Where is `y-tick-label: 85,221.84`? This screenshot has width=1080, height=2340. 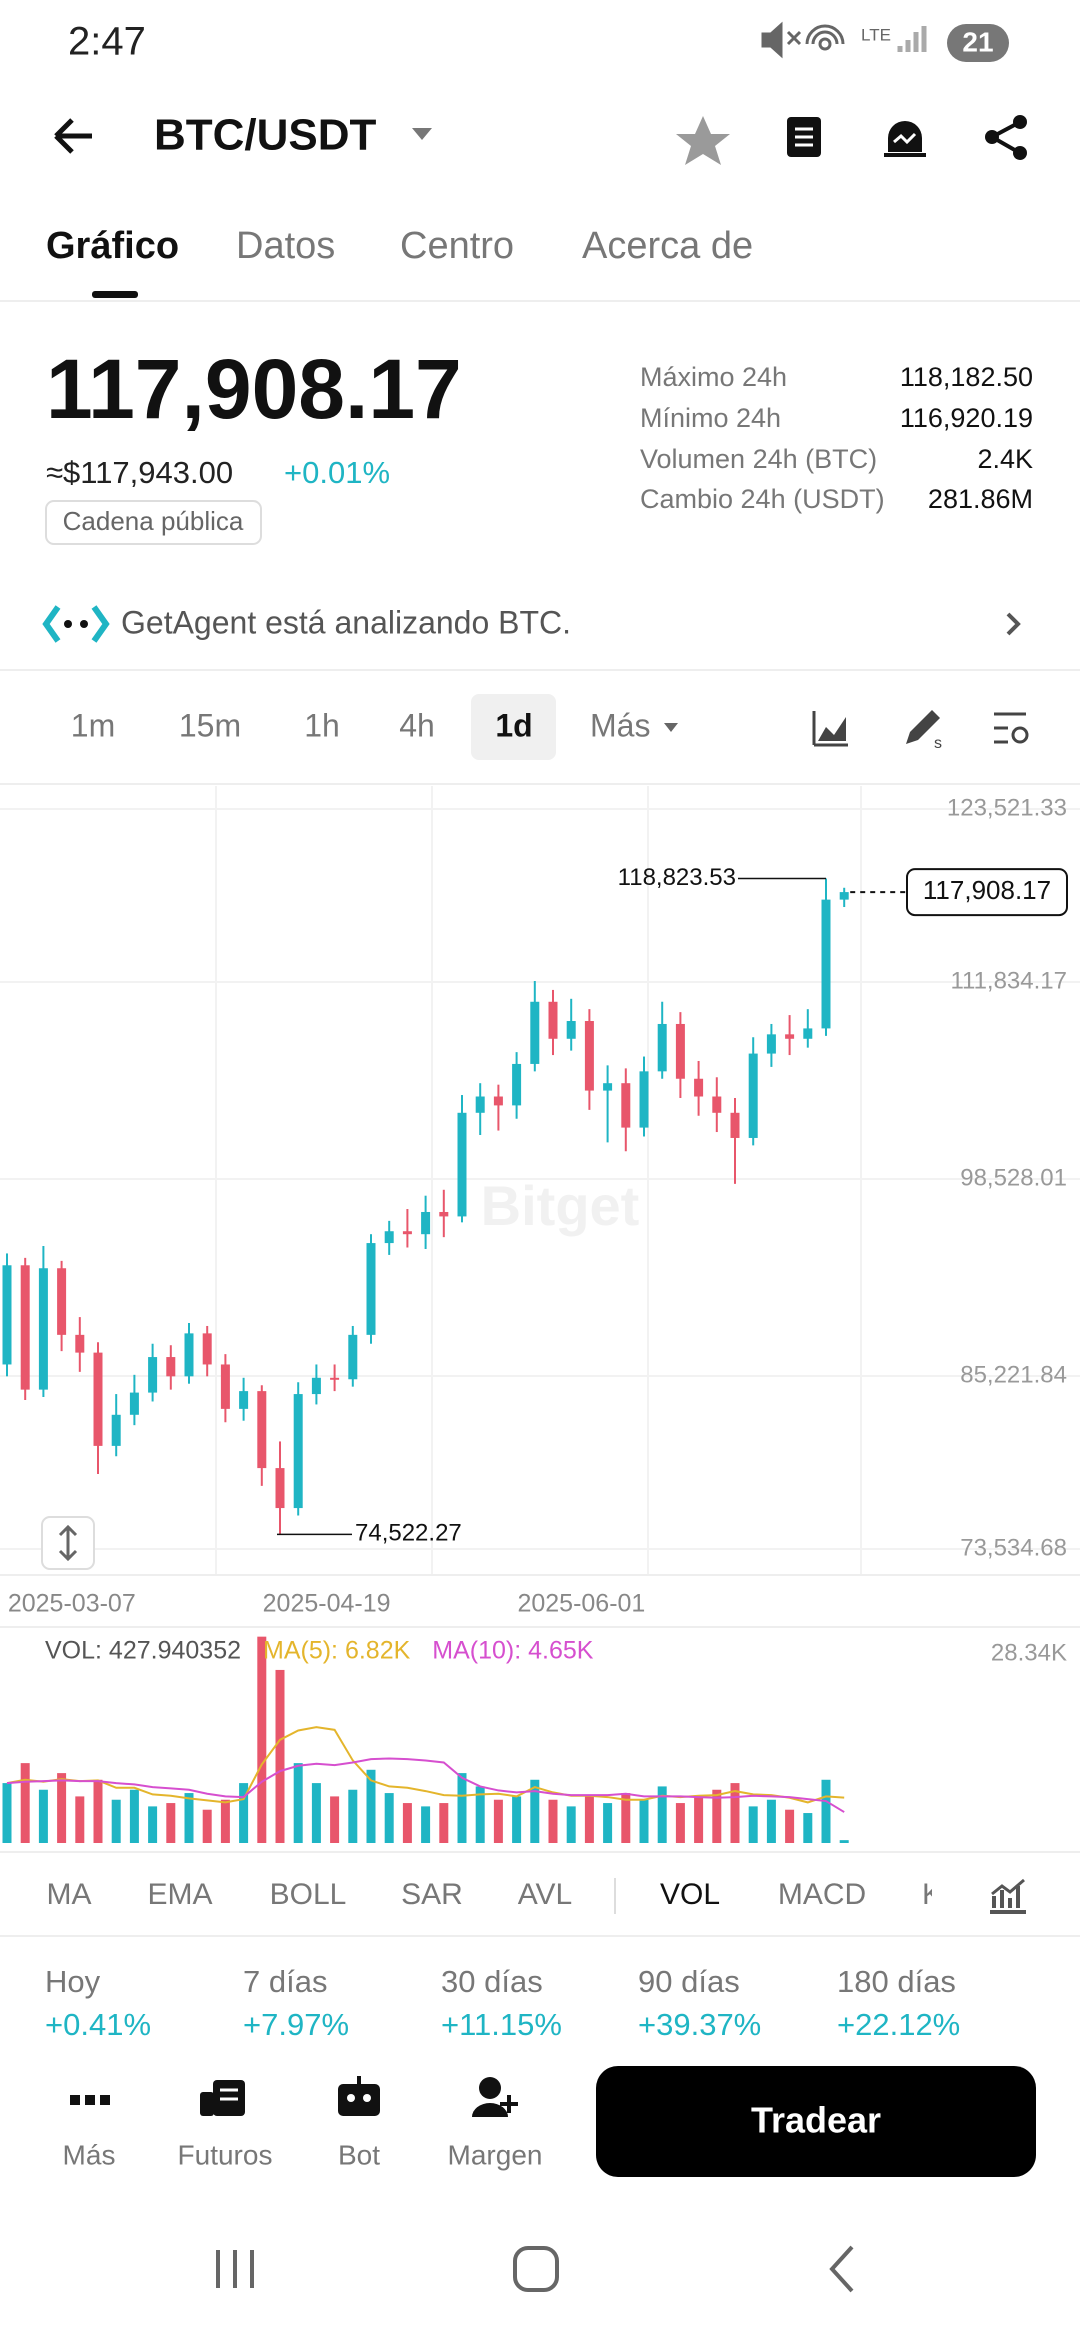 y-tick-label: 85,221.84 is located at coordinates (1013, 1374).